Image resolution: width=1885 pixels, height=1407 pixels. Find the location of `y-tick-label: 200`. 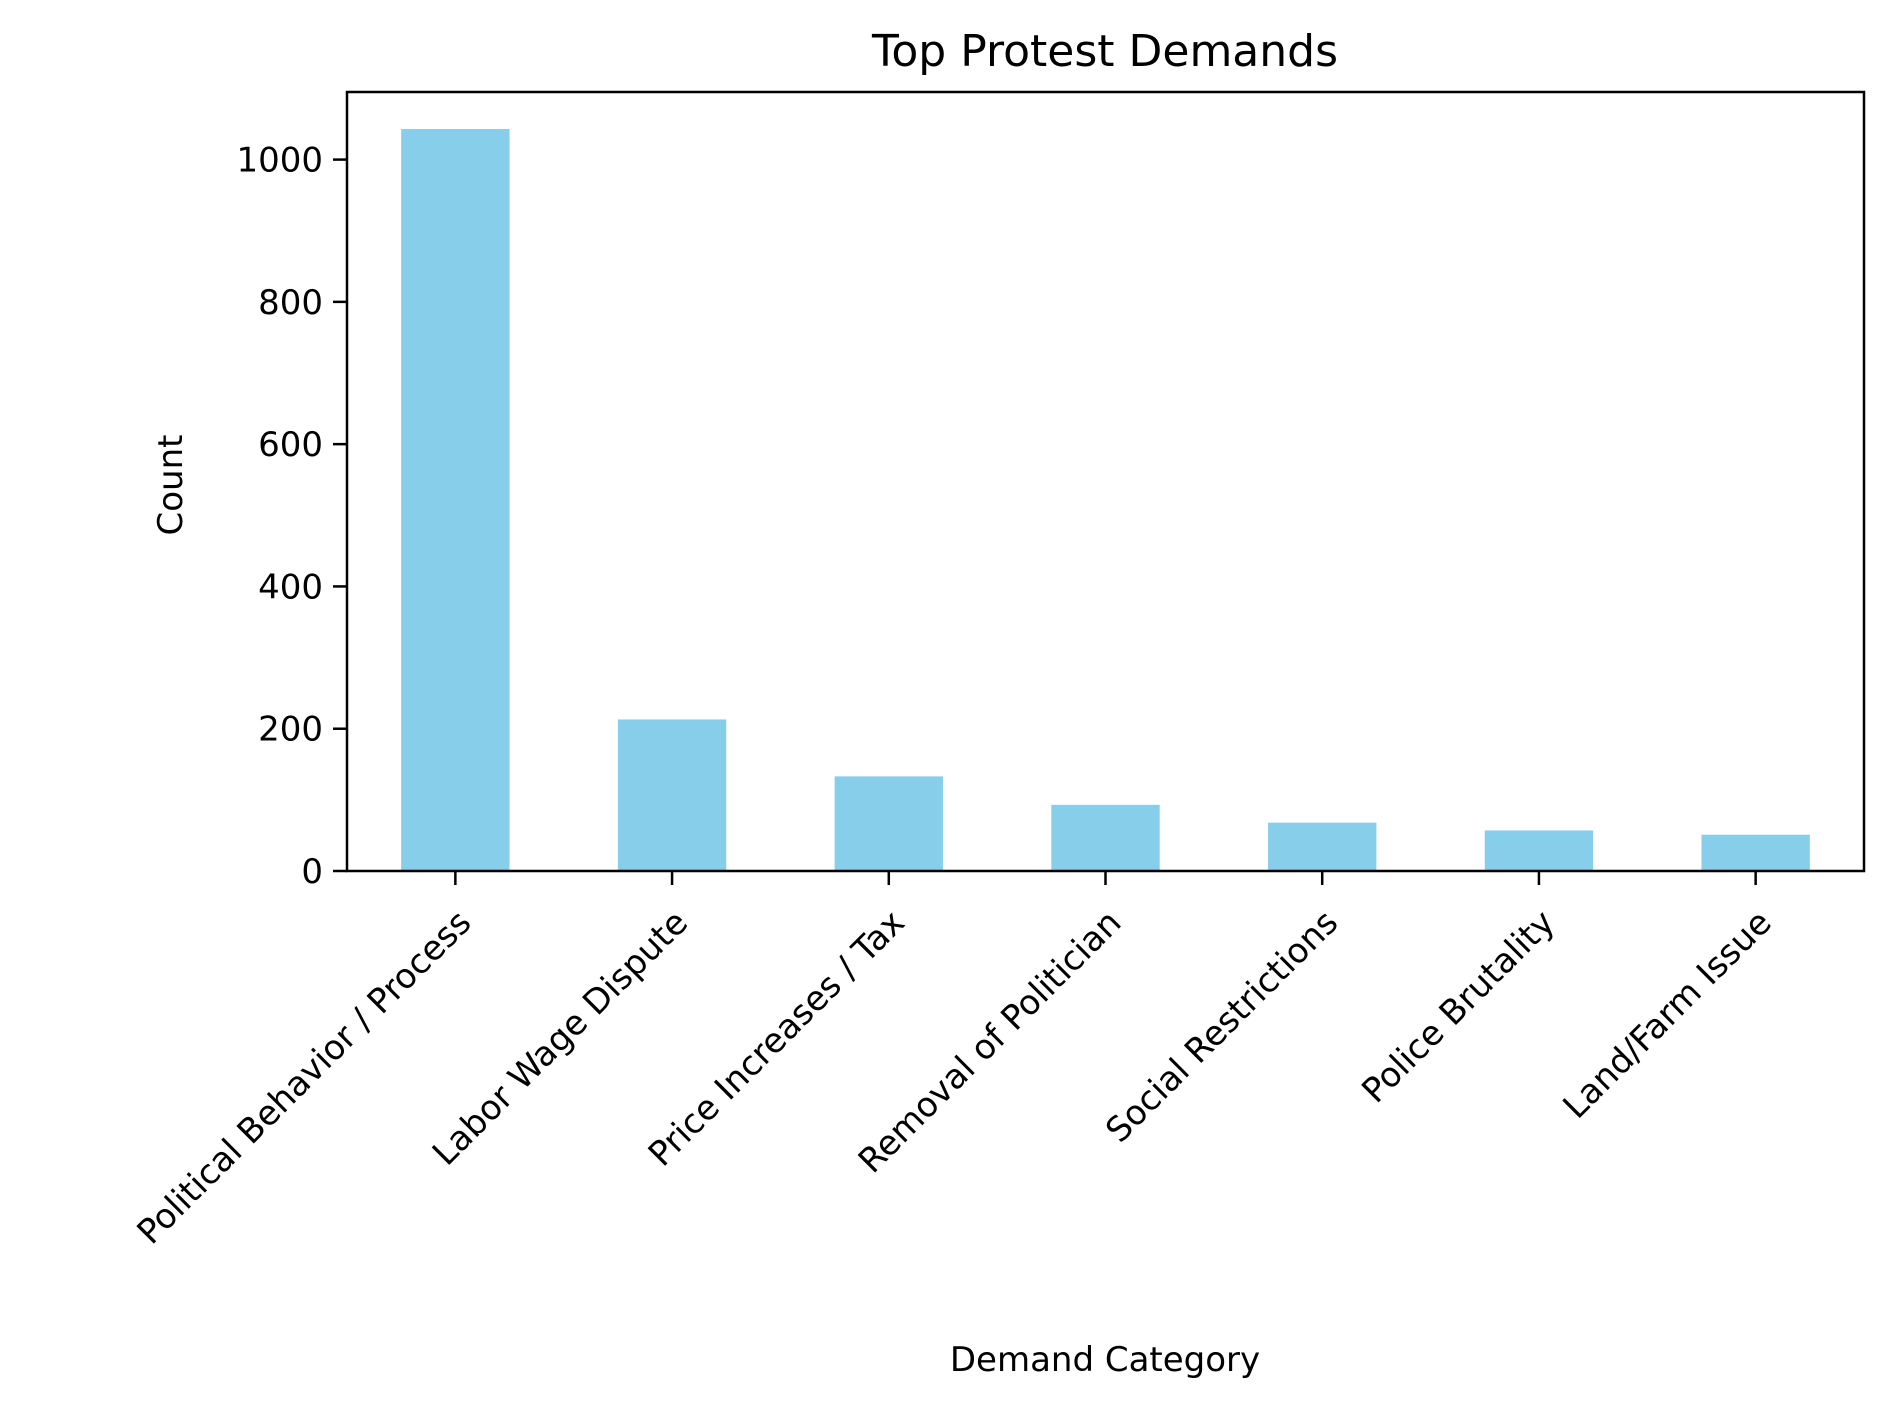

y-tick-label: 200 is located at coordinates (290, 730).